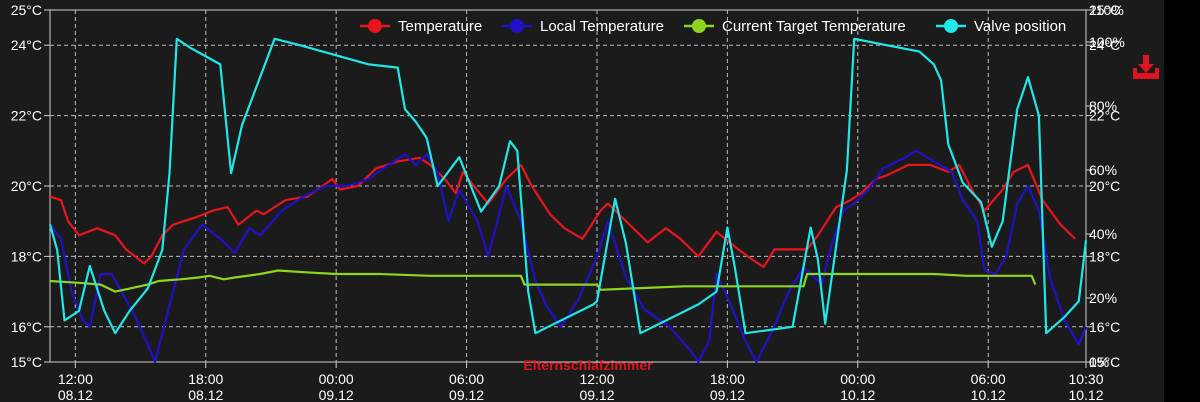 The width and height of the screenshot is (1200, 402). Describe the element at coordinates (26, 256) in the screenshot. I see `y-tick-label-left: 18°C` at that location.